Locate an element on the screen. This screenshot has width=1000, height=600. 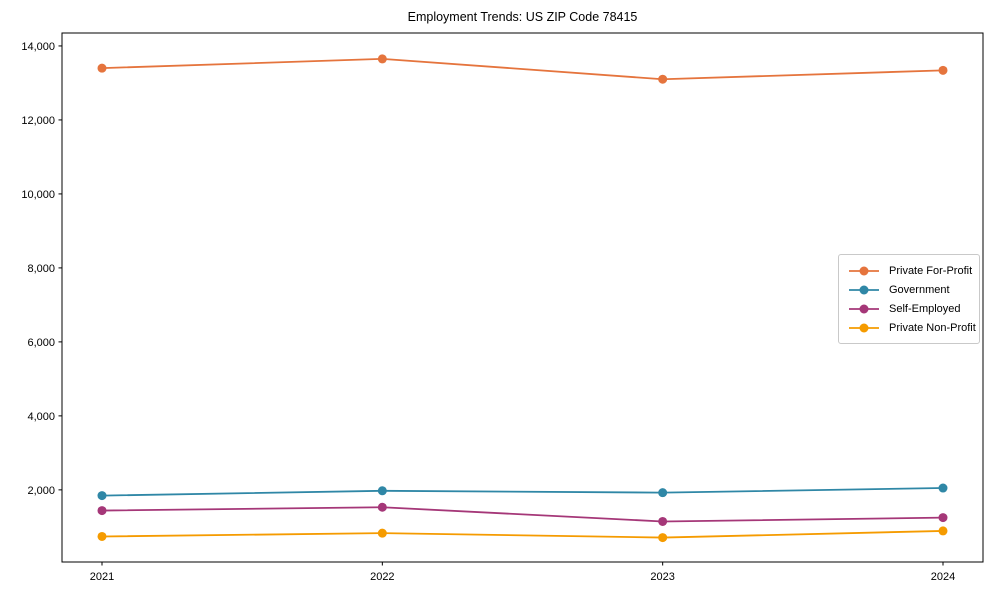
y-tick-label: 10,000 is located at coordinates (38, 195).